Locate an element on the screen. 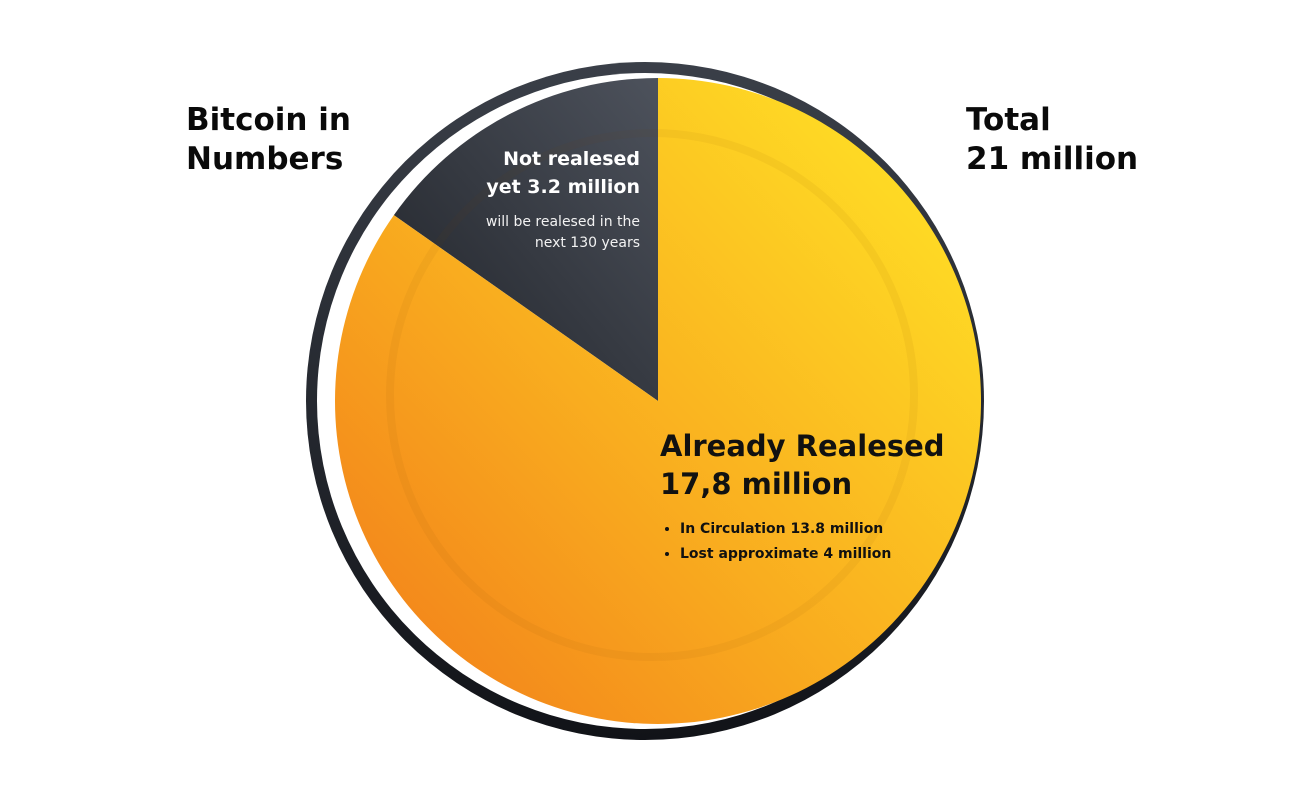 The image size is (1306, 800). pie-slice-not-released is located at coordinates (525, 239).